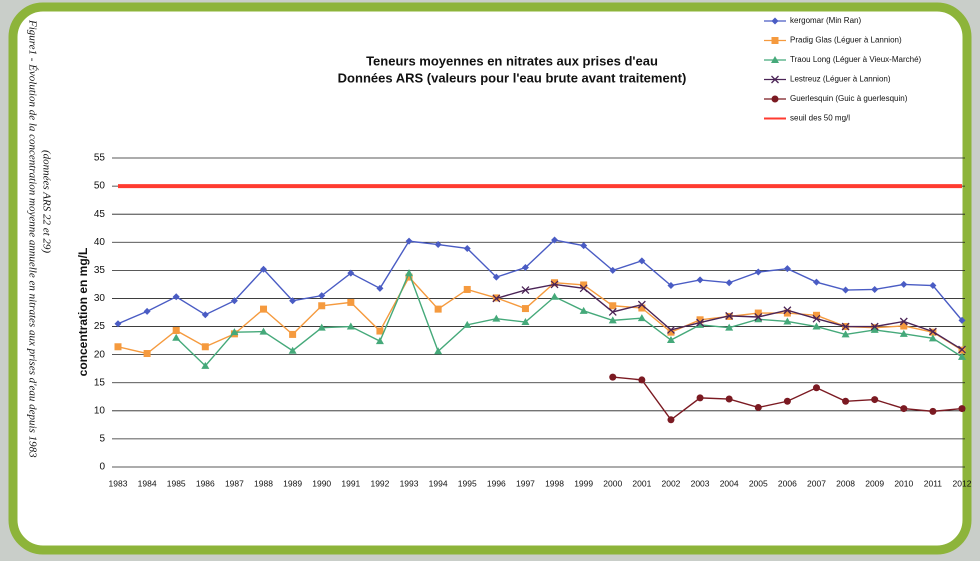  I want to click on x-tick-label: 1998, so click(554, 483).